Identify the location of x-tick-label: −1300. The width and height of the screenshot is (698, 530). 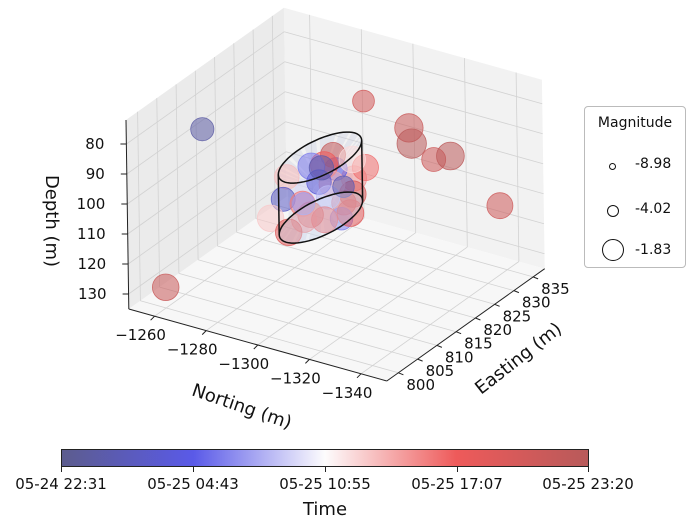
(243, 364).